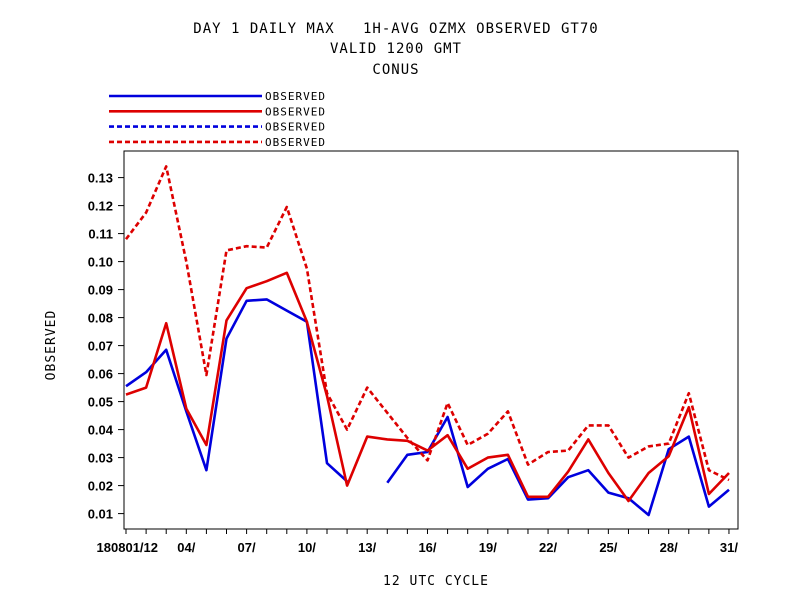 Image resolution: width=792 pixels, height=612 pixels. I want to click on y-tick-label: 0.08, so click(100, 318).